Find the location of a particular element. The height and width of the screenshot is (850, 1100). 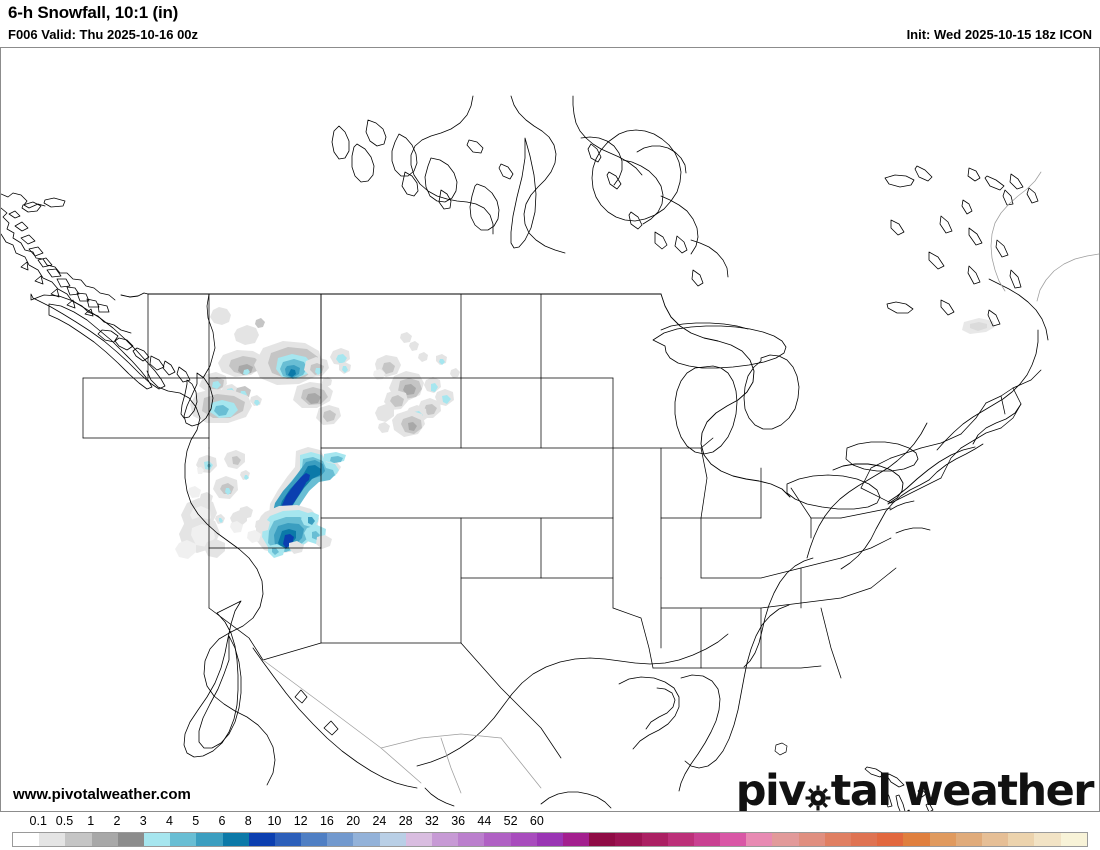

colorbar-tick-label: 4 is located at coordinates (169, 821).